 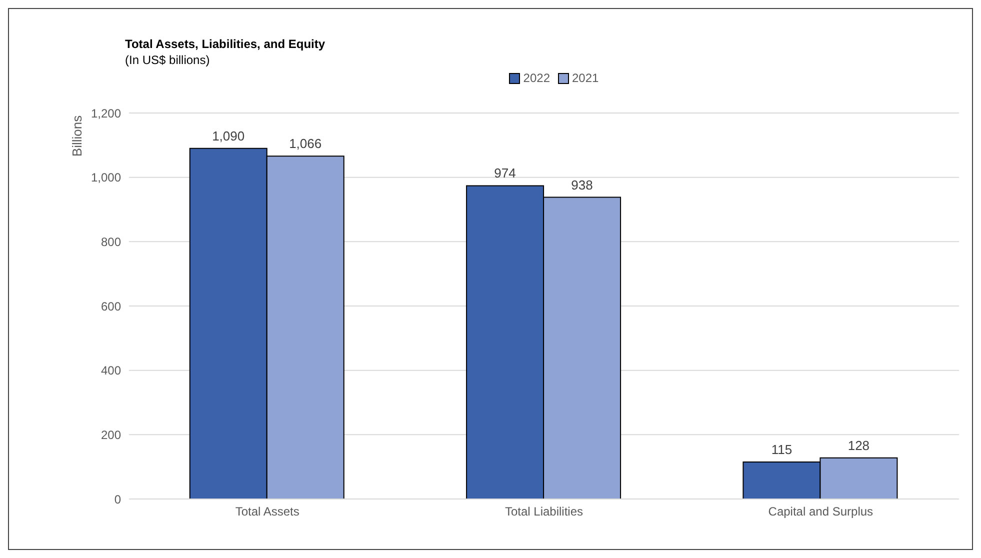 I want to click on x-tick-label: Total Liabilities, so click(x=544, y=511).